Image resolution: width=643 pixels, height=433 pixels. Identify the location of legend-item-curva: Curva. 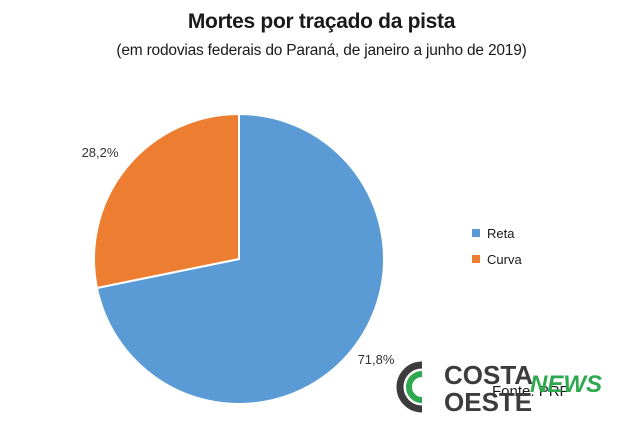
(497, 259).